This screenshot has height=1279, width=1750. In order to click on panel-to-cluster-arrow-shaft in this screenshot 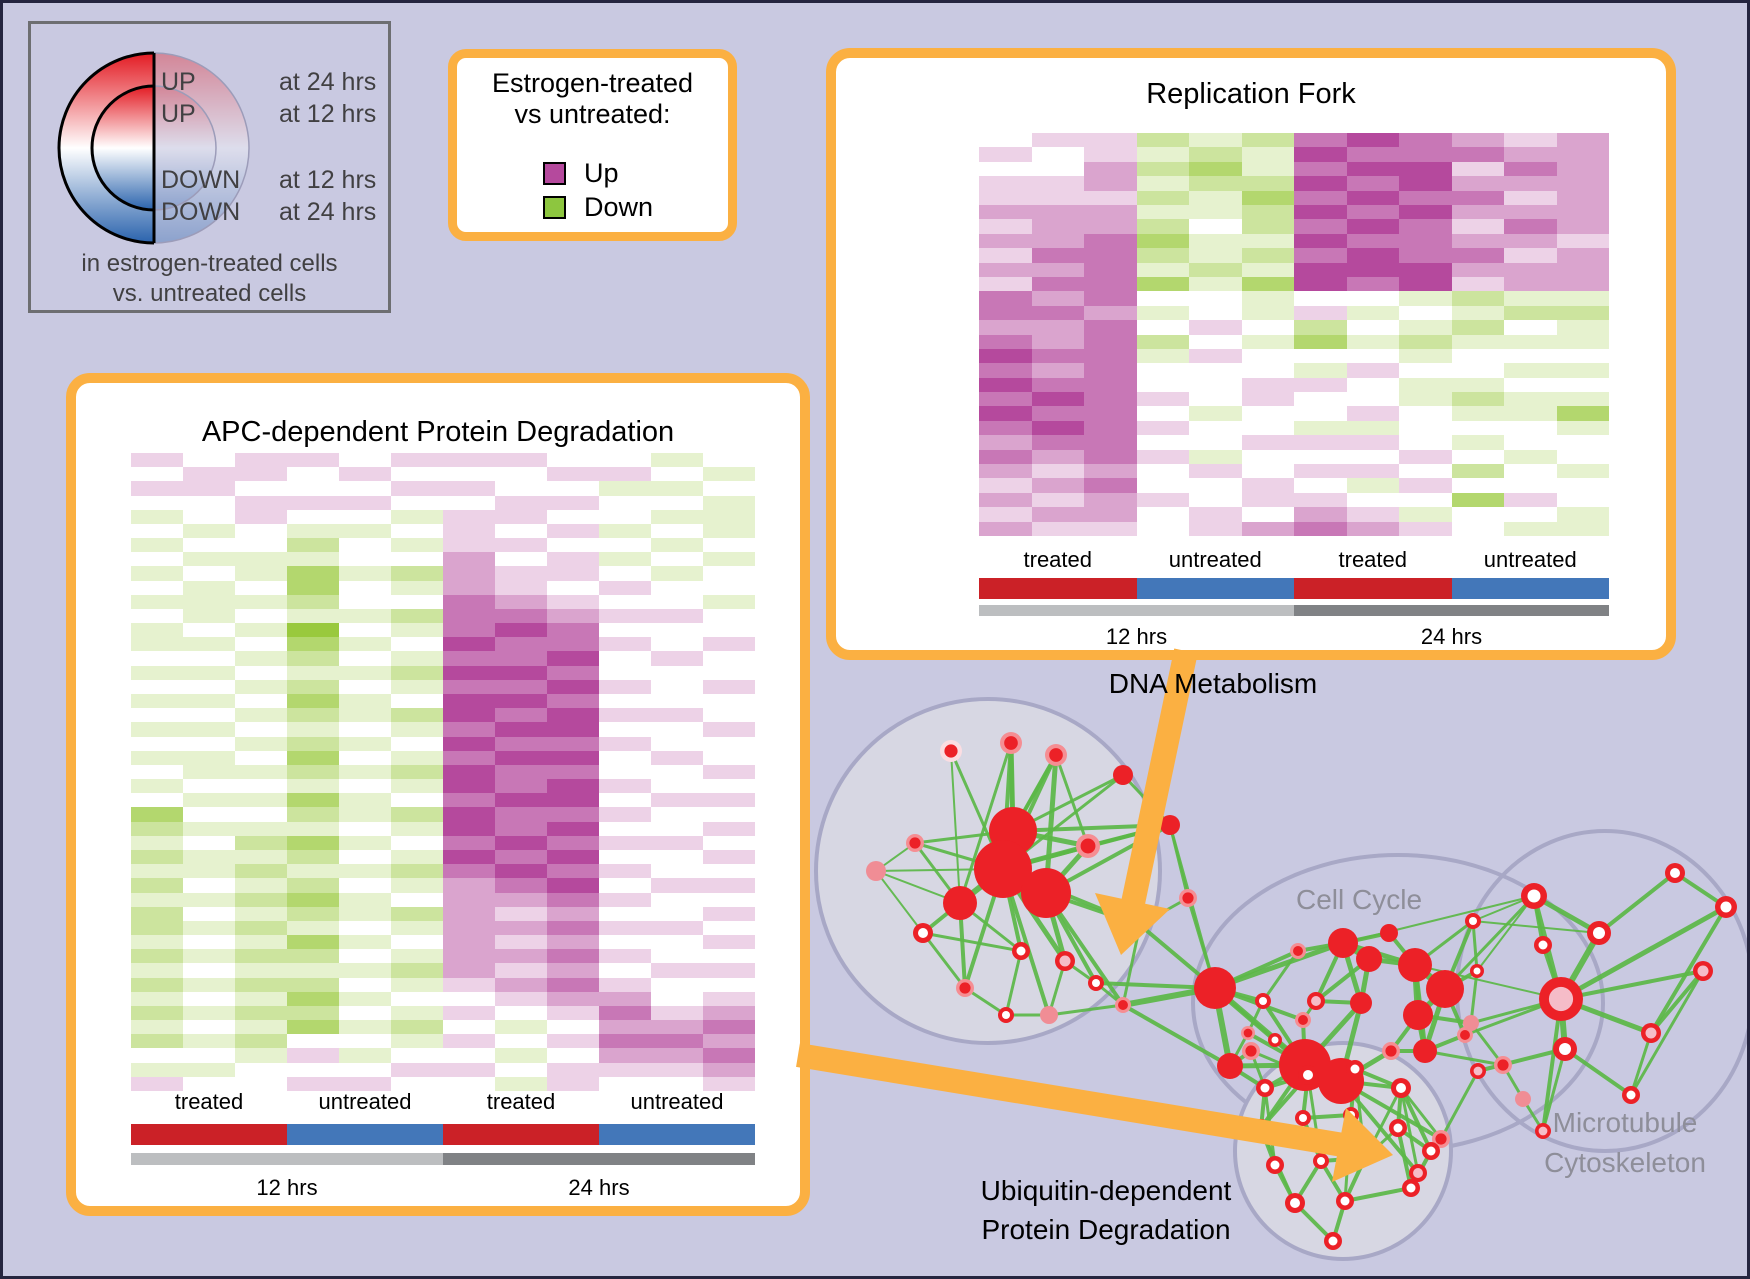, I will do `click(1070, 1100)`.